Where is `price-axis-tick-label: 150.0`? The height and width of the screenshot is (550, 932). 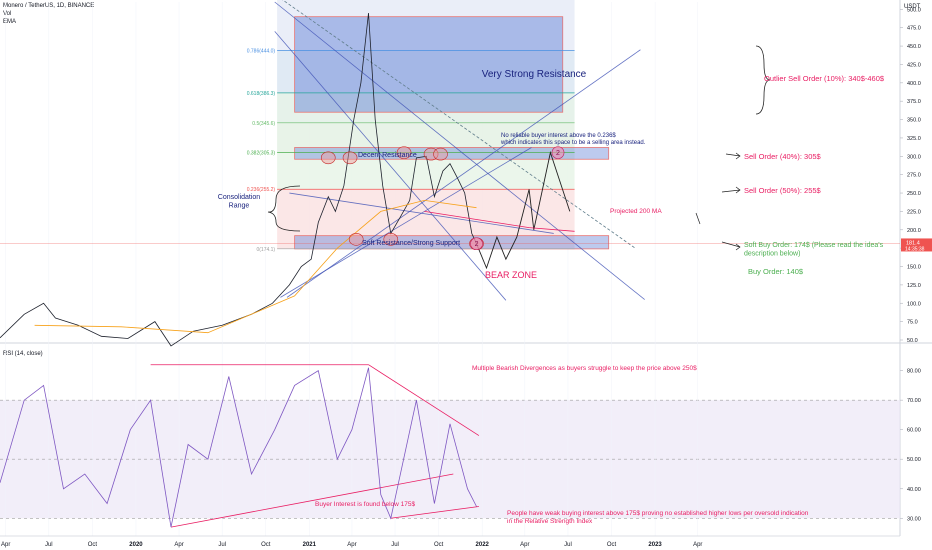 price-axis-tick-label: 150.0 is located at coordinates (914, 268).